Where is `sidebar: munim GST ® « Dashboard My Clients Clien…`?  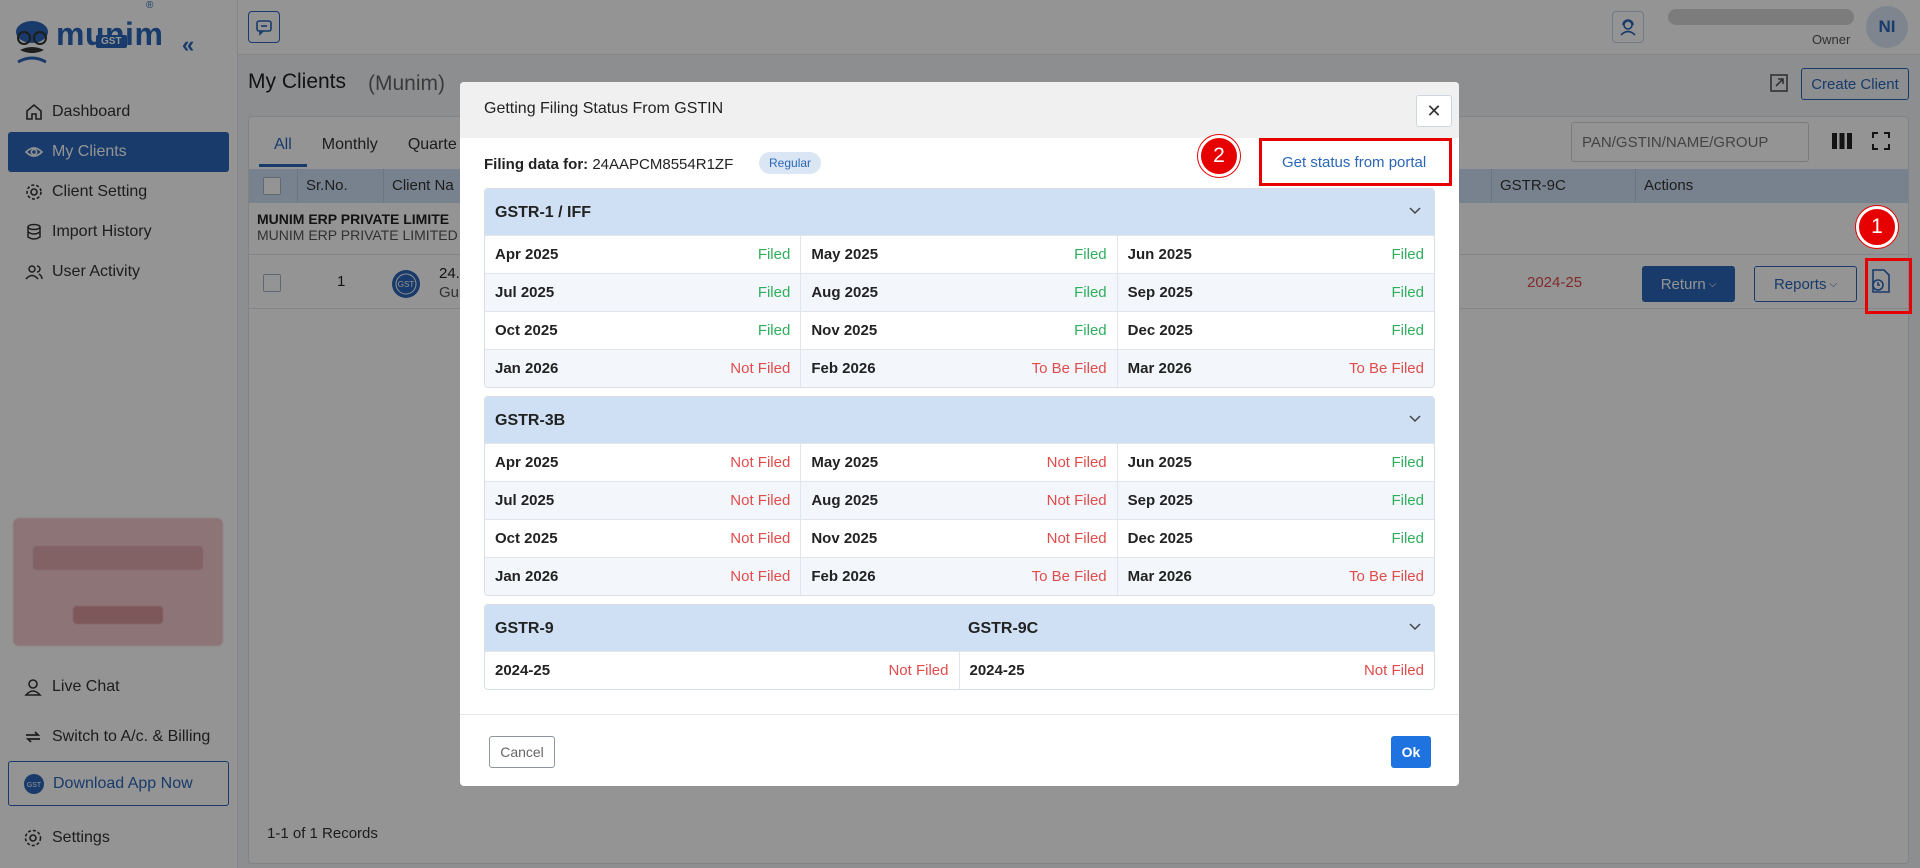 sidebar: munim GST ® « Dashboard My Clients Clien… is located at coordinates (119, 434).